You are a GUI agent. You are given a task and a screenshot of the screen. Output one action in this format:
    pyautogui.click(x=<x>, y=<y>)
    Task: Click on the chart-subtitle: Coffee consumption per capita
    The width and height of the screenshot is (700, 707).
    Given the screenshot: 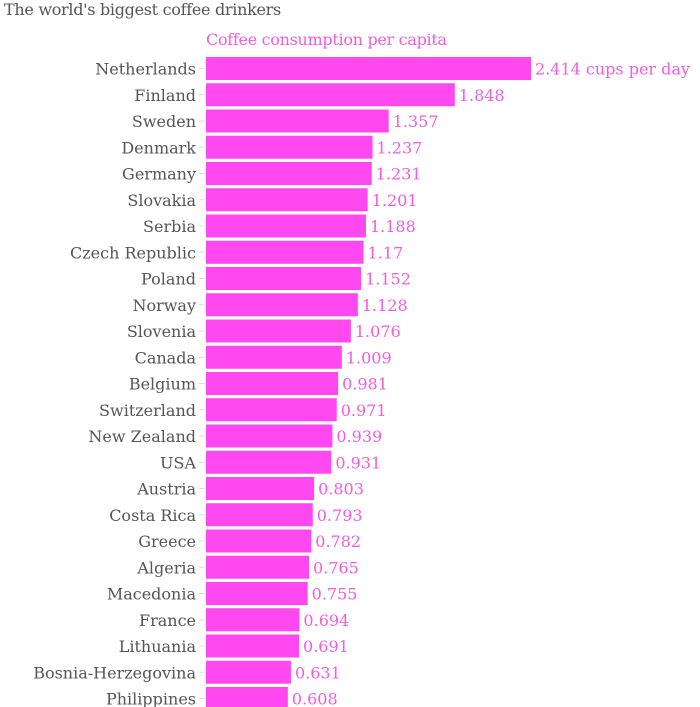 What is the action you would take?
    pyautogui.click(x=326, y=39)
    